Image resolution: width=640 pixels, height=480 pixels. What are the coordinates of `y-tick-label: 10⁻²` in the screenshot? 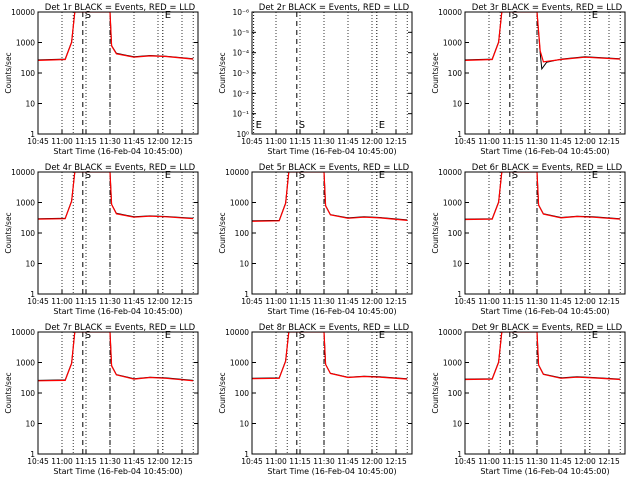 It's located at (240, 93).